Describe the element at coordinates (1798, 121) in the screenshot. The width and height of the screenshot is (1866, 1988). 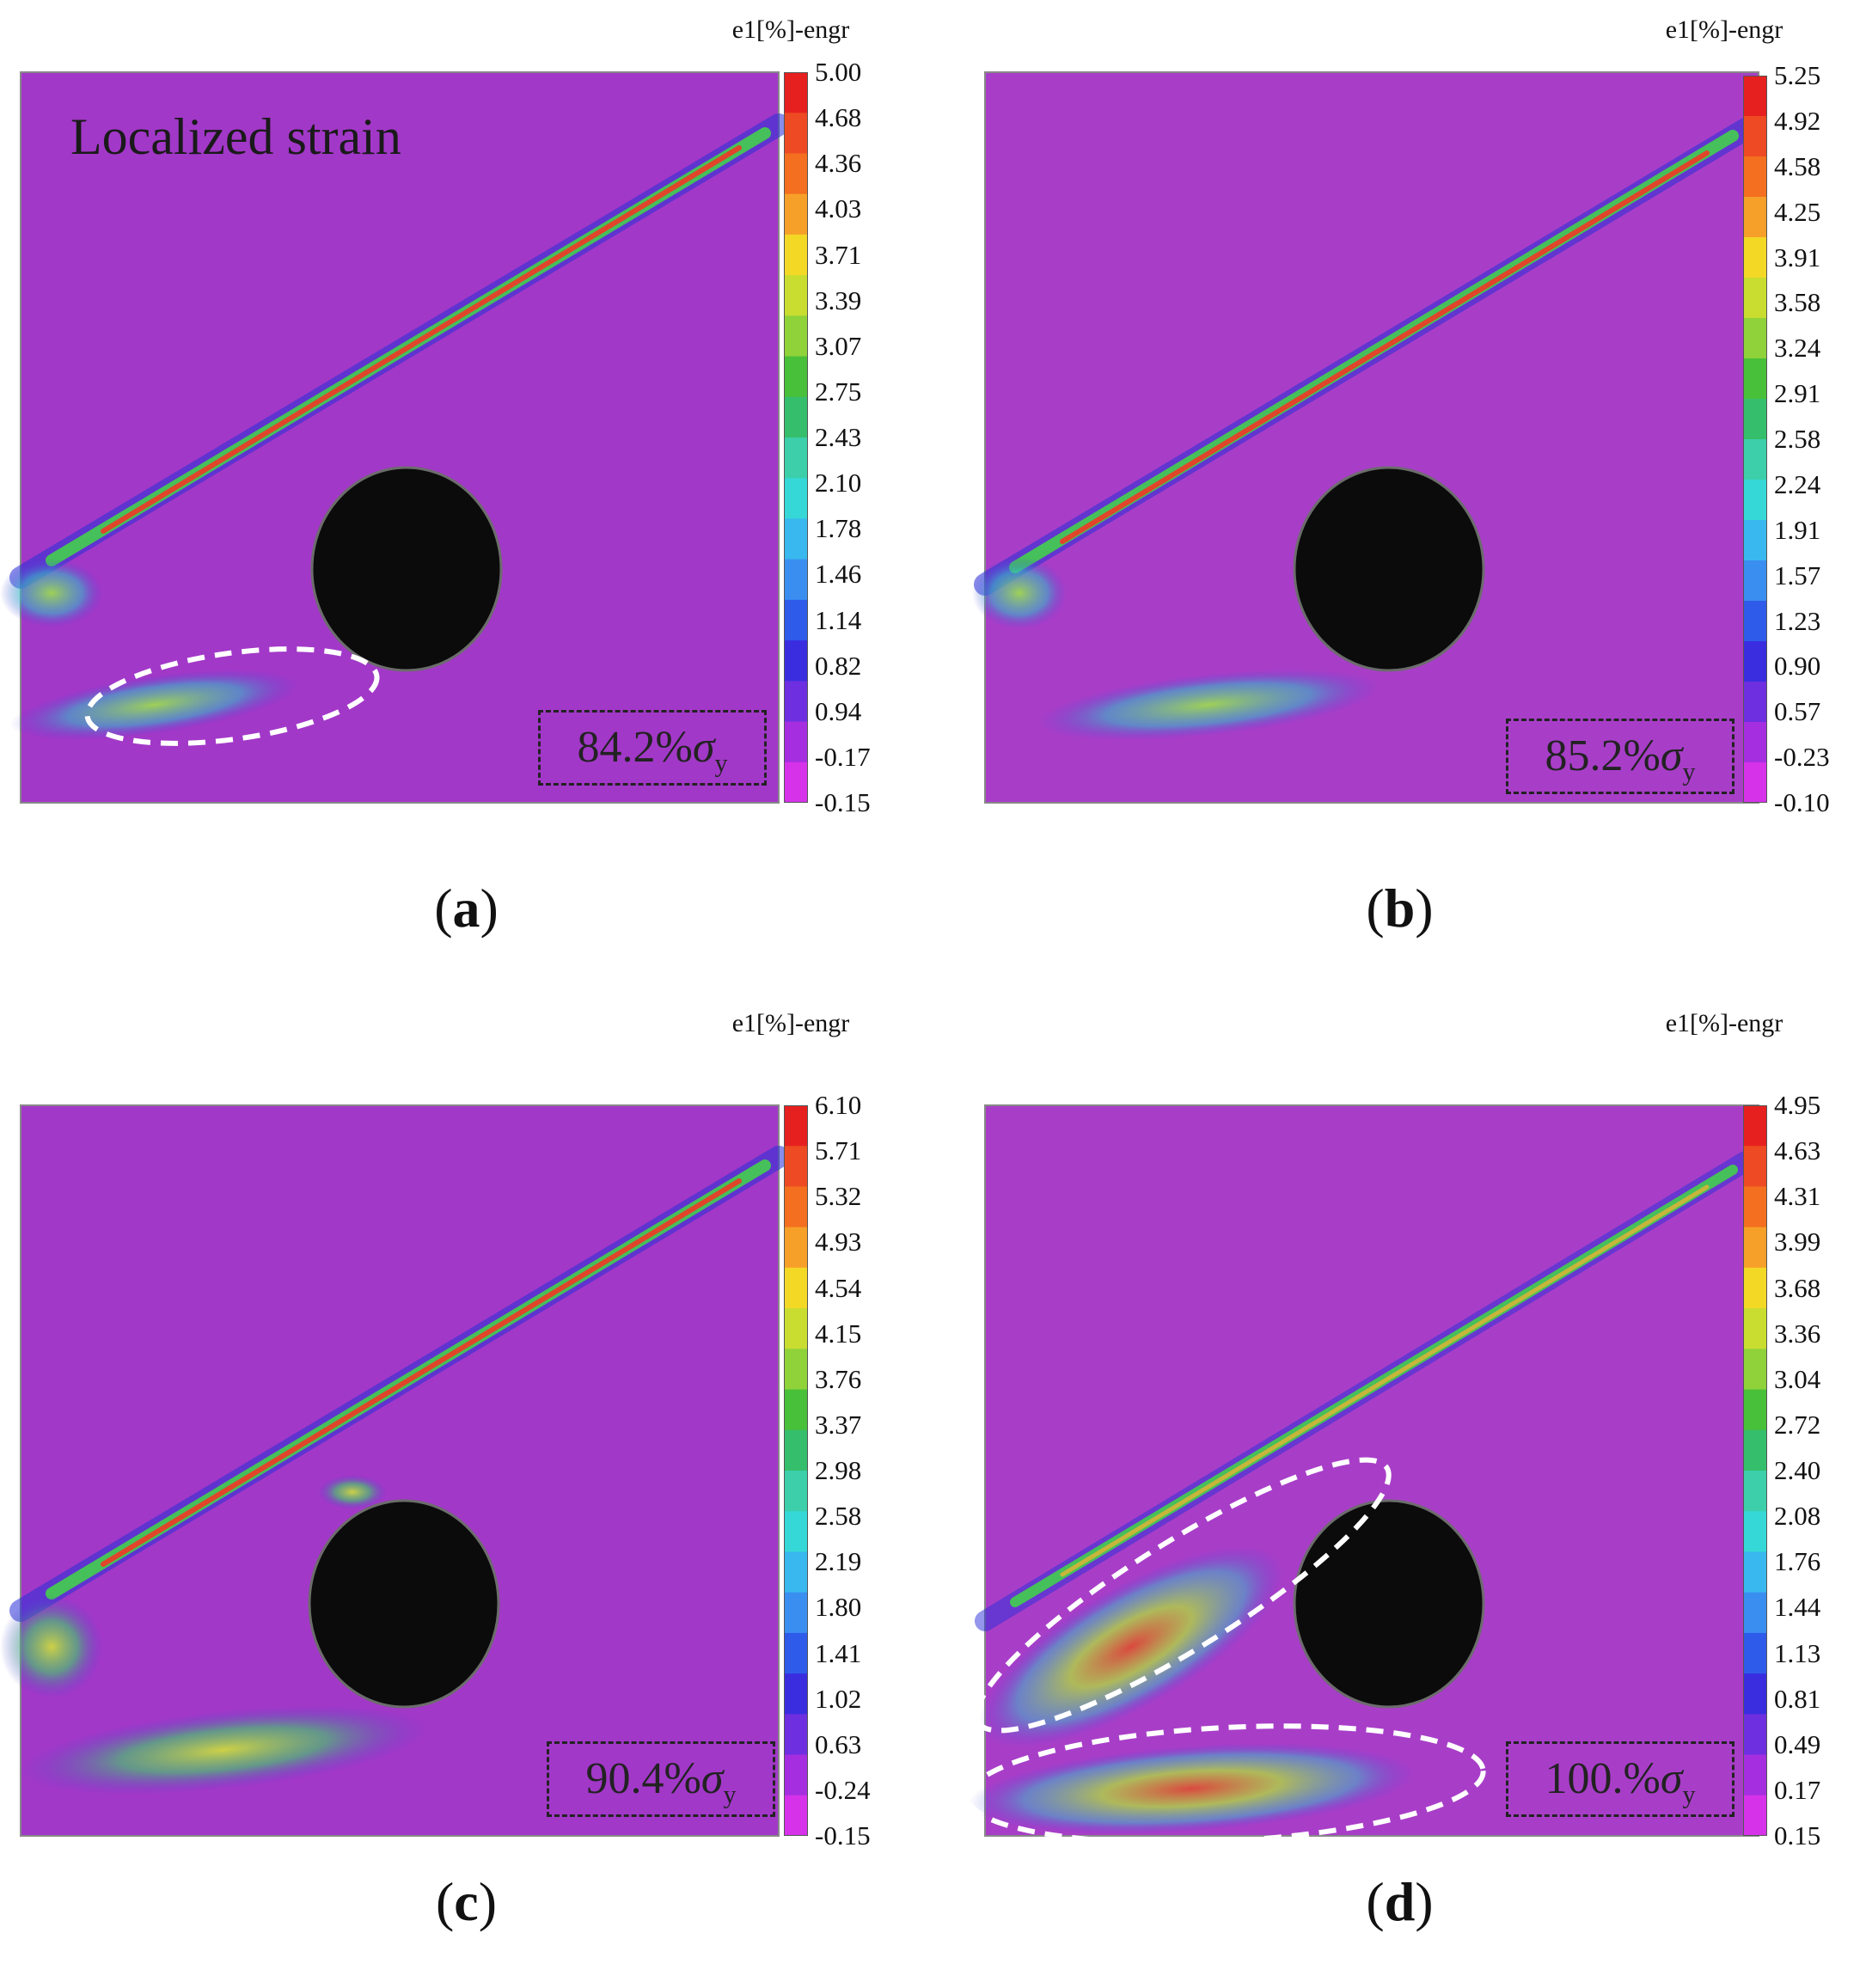
I see `colorbar-tick-label: 4.92` at that location.